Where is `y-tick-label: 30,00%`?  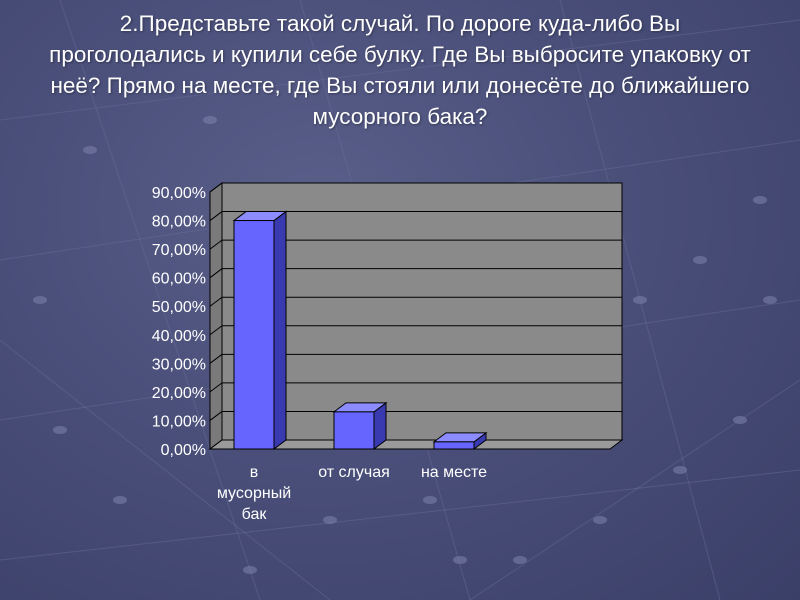 y-tick-label: 30,00% is located at coordinates (179, 364).